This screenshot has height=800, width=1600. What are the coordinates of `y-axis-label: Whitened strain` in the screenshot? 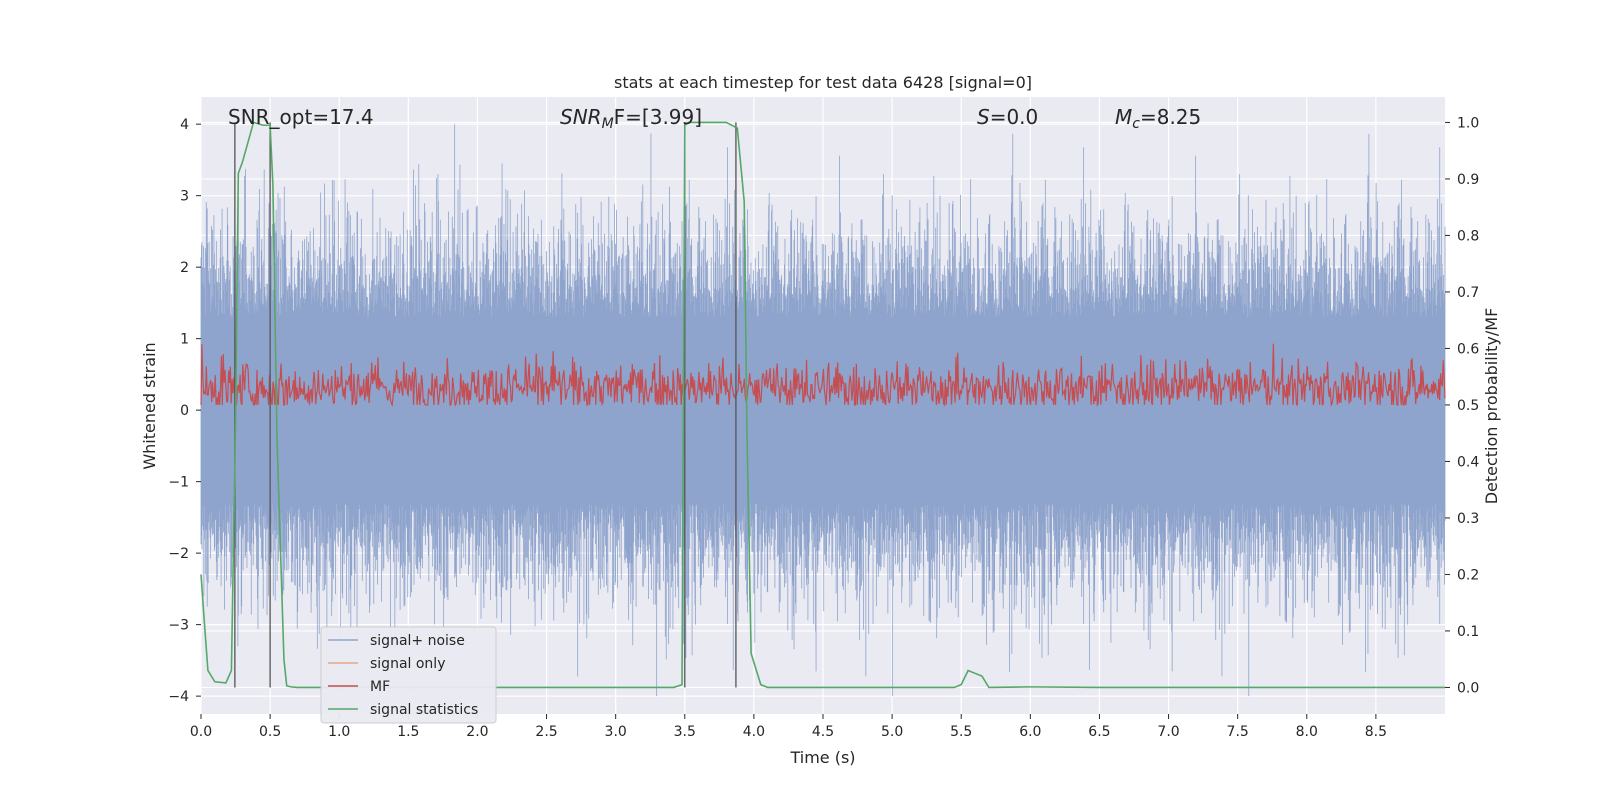 It's located at (149, 405).